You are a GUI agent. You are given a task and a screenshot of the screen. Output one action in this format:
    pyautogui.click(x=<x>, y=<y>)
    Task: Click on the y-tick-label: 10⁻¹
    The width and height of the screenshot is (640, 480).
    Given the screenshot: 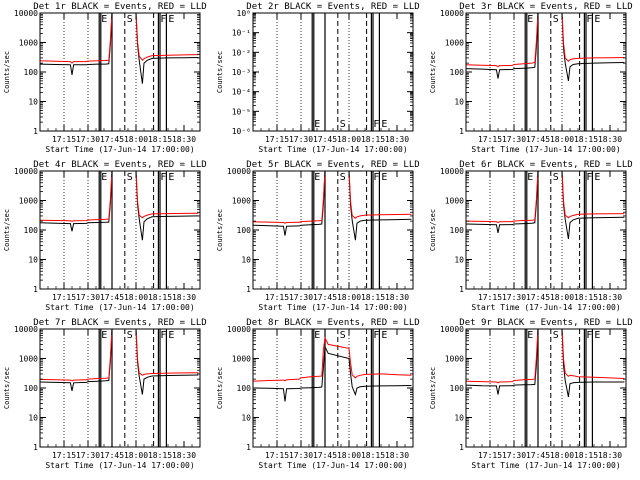 What is the action you would take?
    pyautogui.click(x=241, y=33)
    